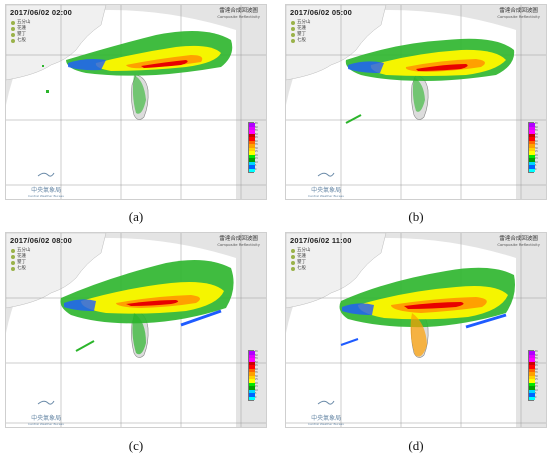  I want to click on timestamp: 2017/06/02 08:00, so click(41, 240).